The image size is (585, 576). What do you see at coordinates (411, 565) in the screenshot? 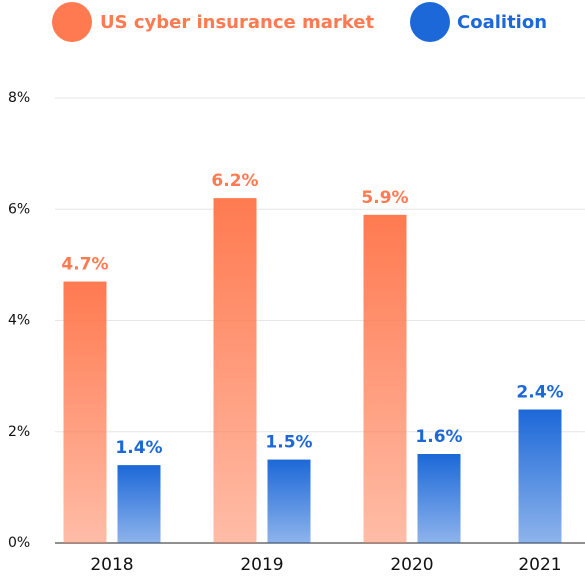
I see `x-tick-label: 2020` at bounding box center [411, 565].